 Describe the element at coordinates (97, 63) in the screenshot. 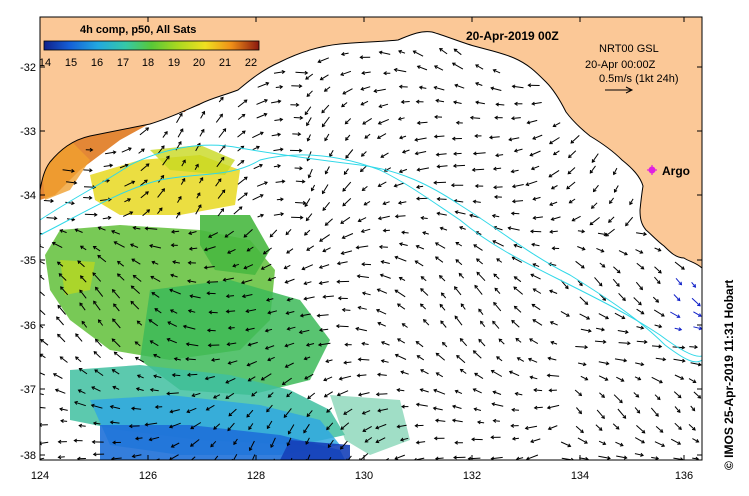

I see `legend-tick-label: 16` at that location.